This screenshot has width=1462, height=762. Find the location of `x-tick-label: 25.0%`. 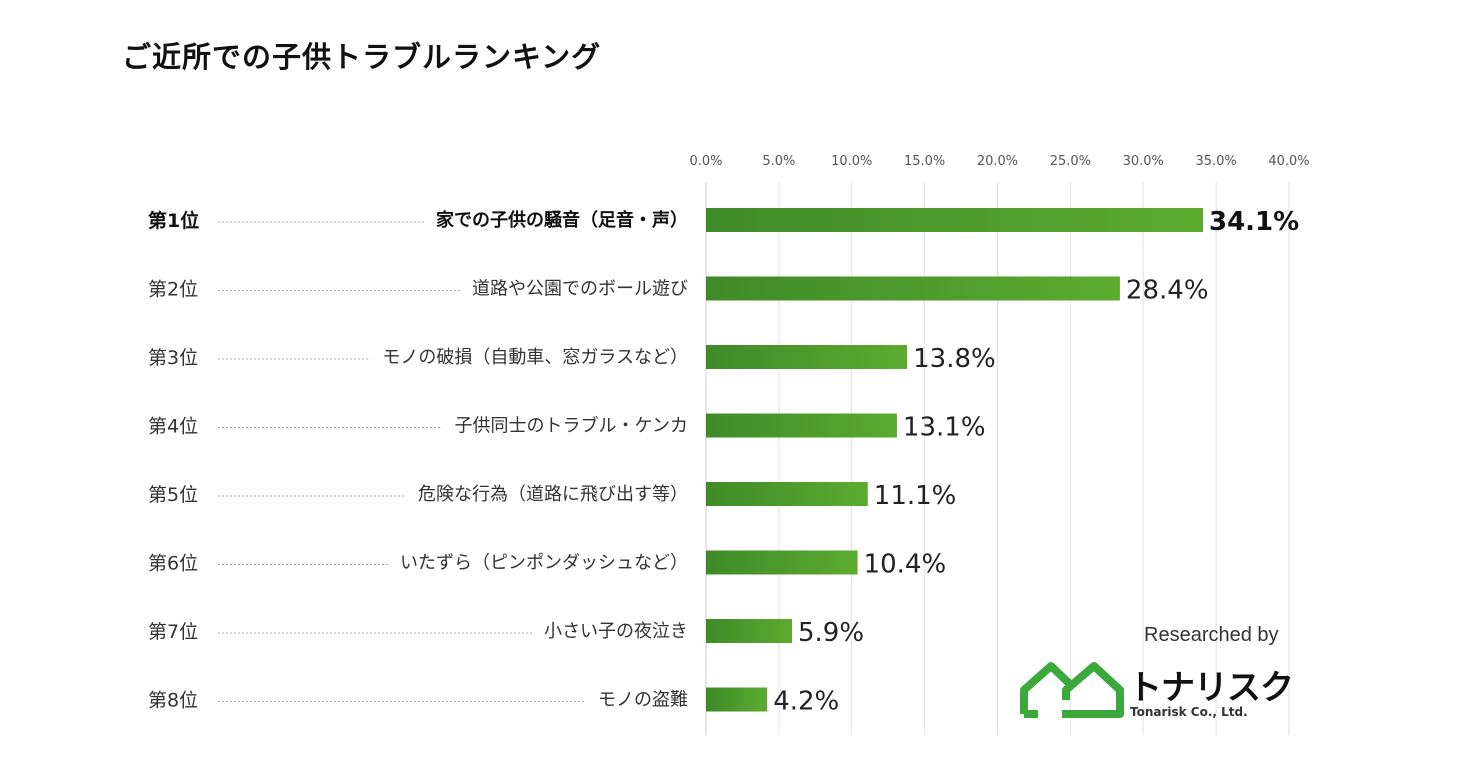

x-tick-label: 25.0% is located at coordinates (1070, 161).